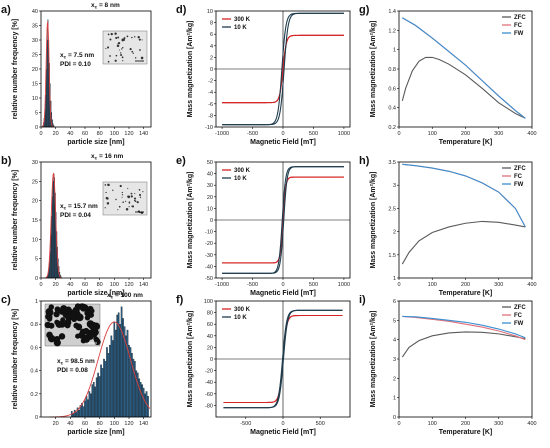 The height and width of the screenshot is (448, 550). I want to click on y-tick-label: -4, so click(210, 93).